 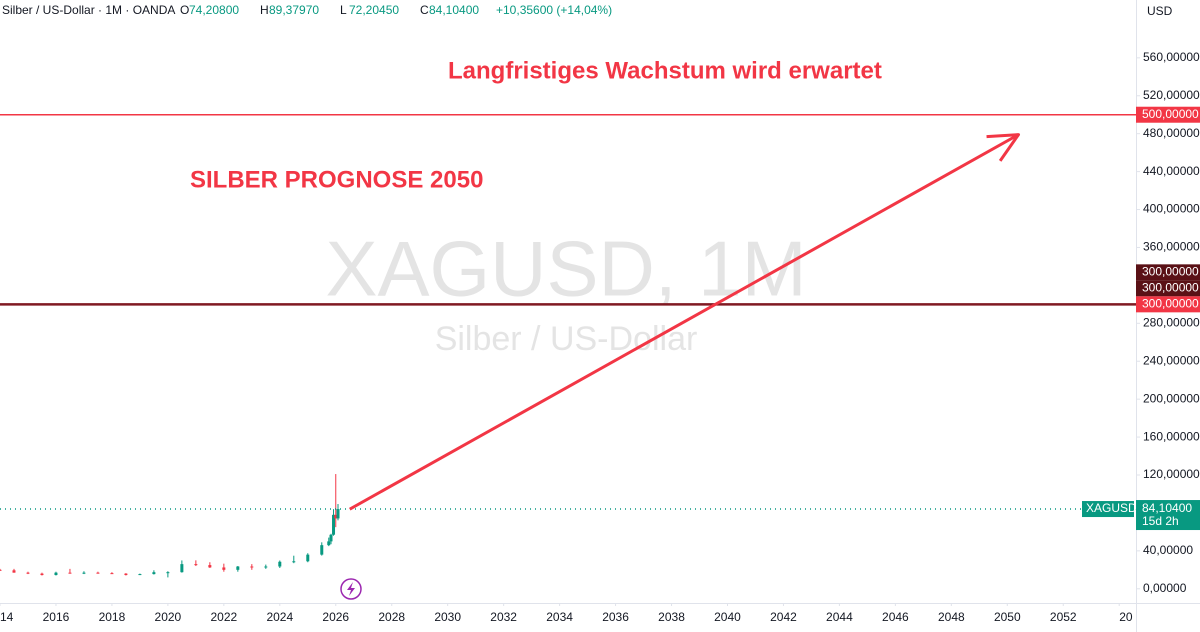 What do you see at coordinates (1171, 95) in the screenshot?
I see `y-tick-label: 520,00000` at bounding box center [1171, 95].